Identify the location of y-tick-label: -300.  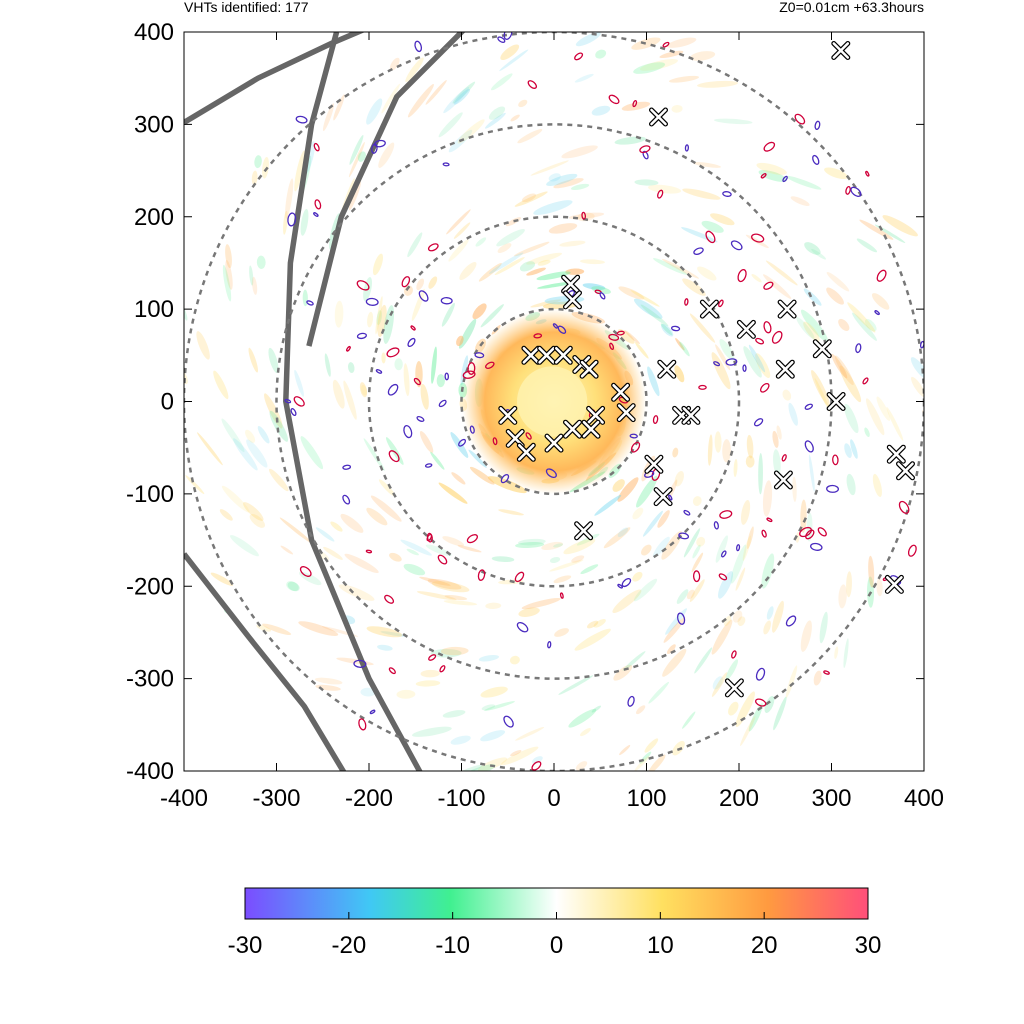
(150, 679).